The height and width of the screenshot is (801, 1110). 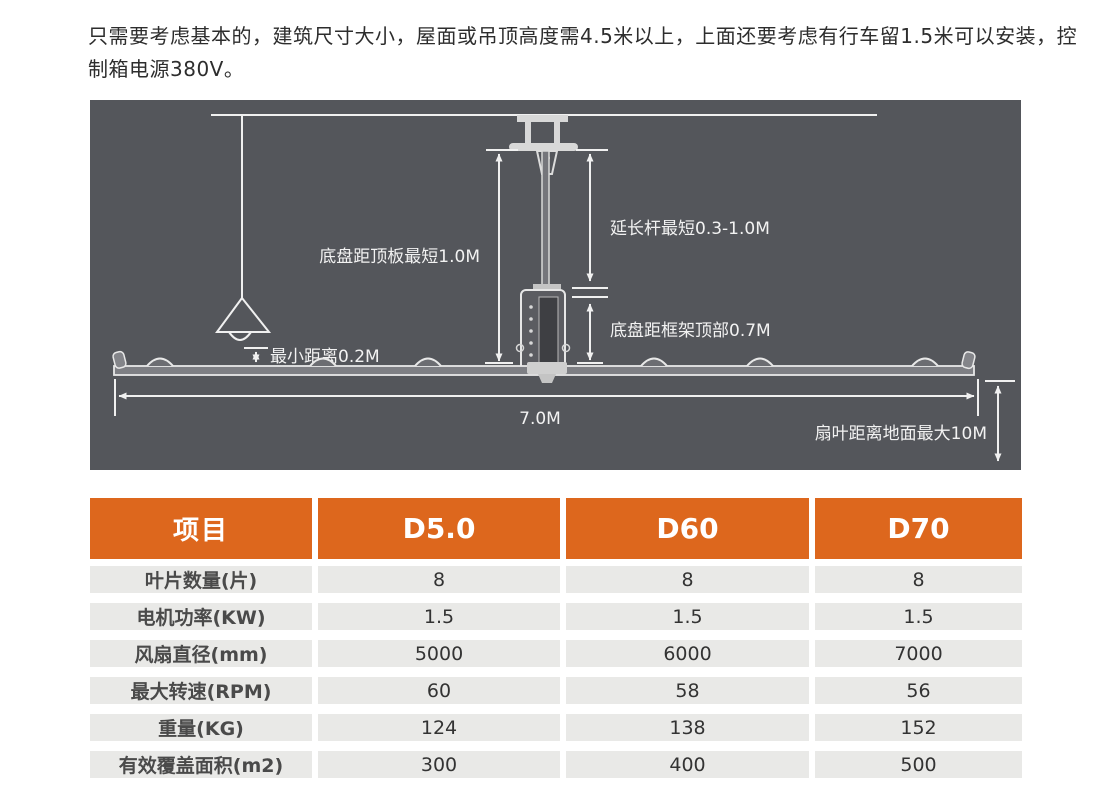 I want to click on lamp-cone, so click(x=243, y=314).